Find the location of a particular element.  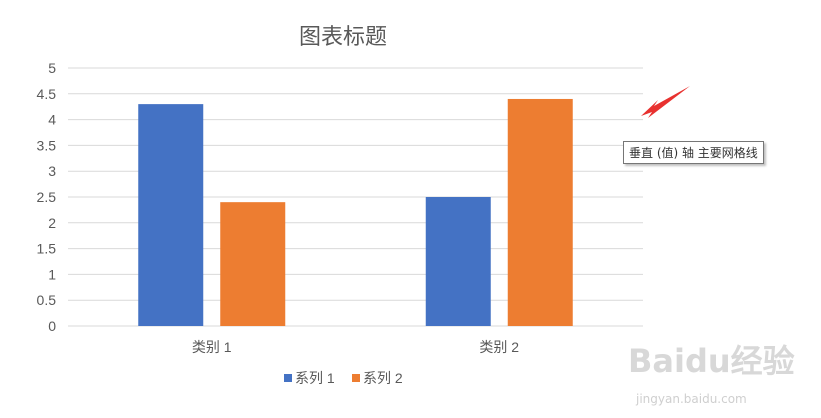

legend-label: 系列 1 is located at coordinates (315, 378).